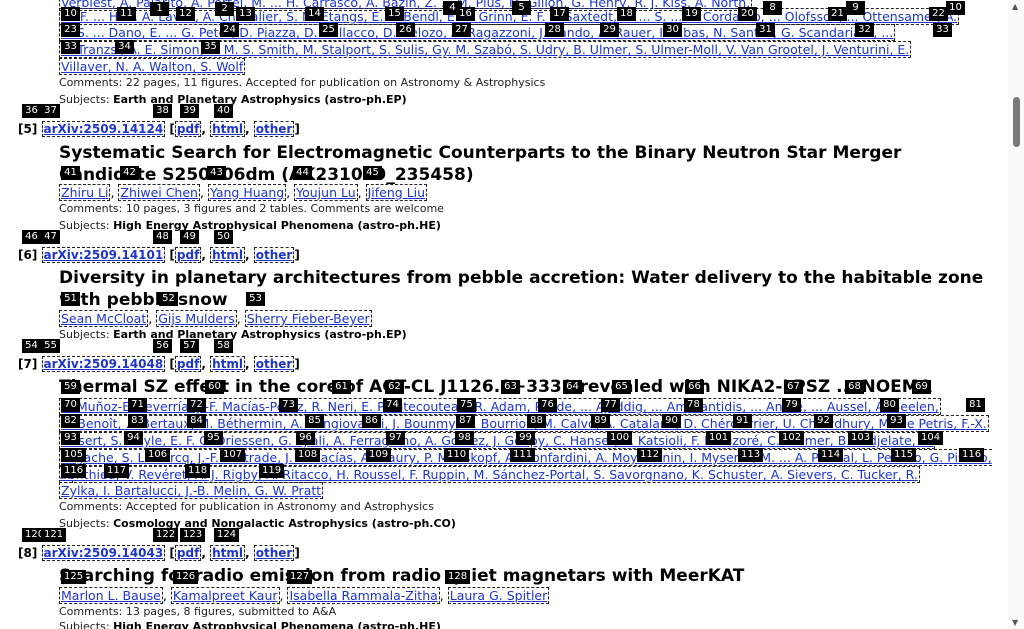 Image resolution: width=1024 pixels, height=629 pixels. I want to click on element-index-tag: 85, so click(314, 421).